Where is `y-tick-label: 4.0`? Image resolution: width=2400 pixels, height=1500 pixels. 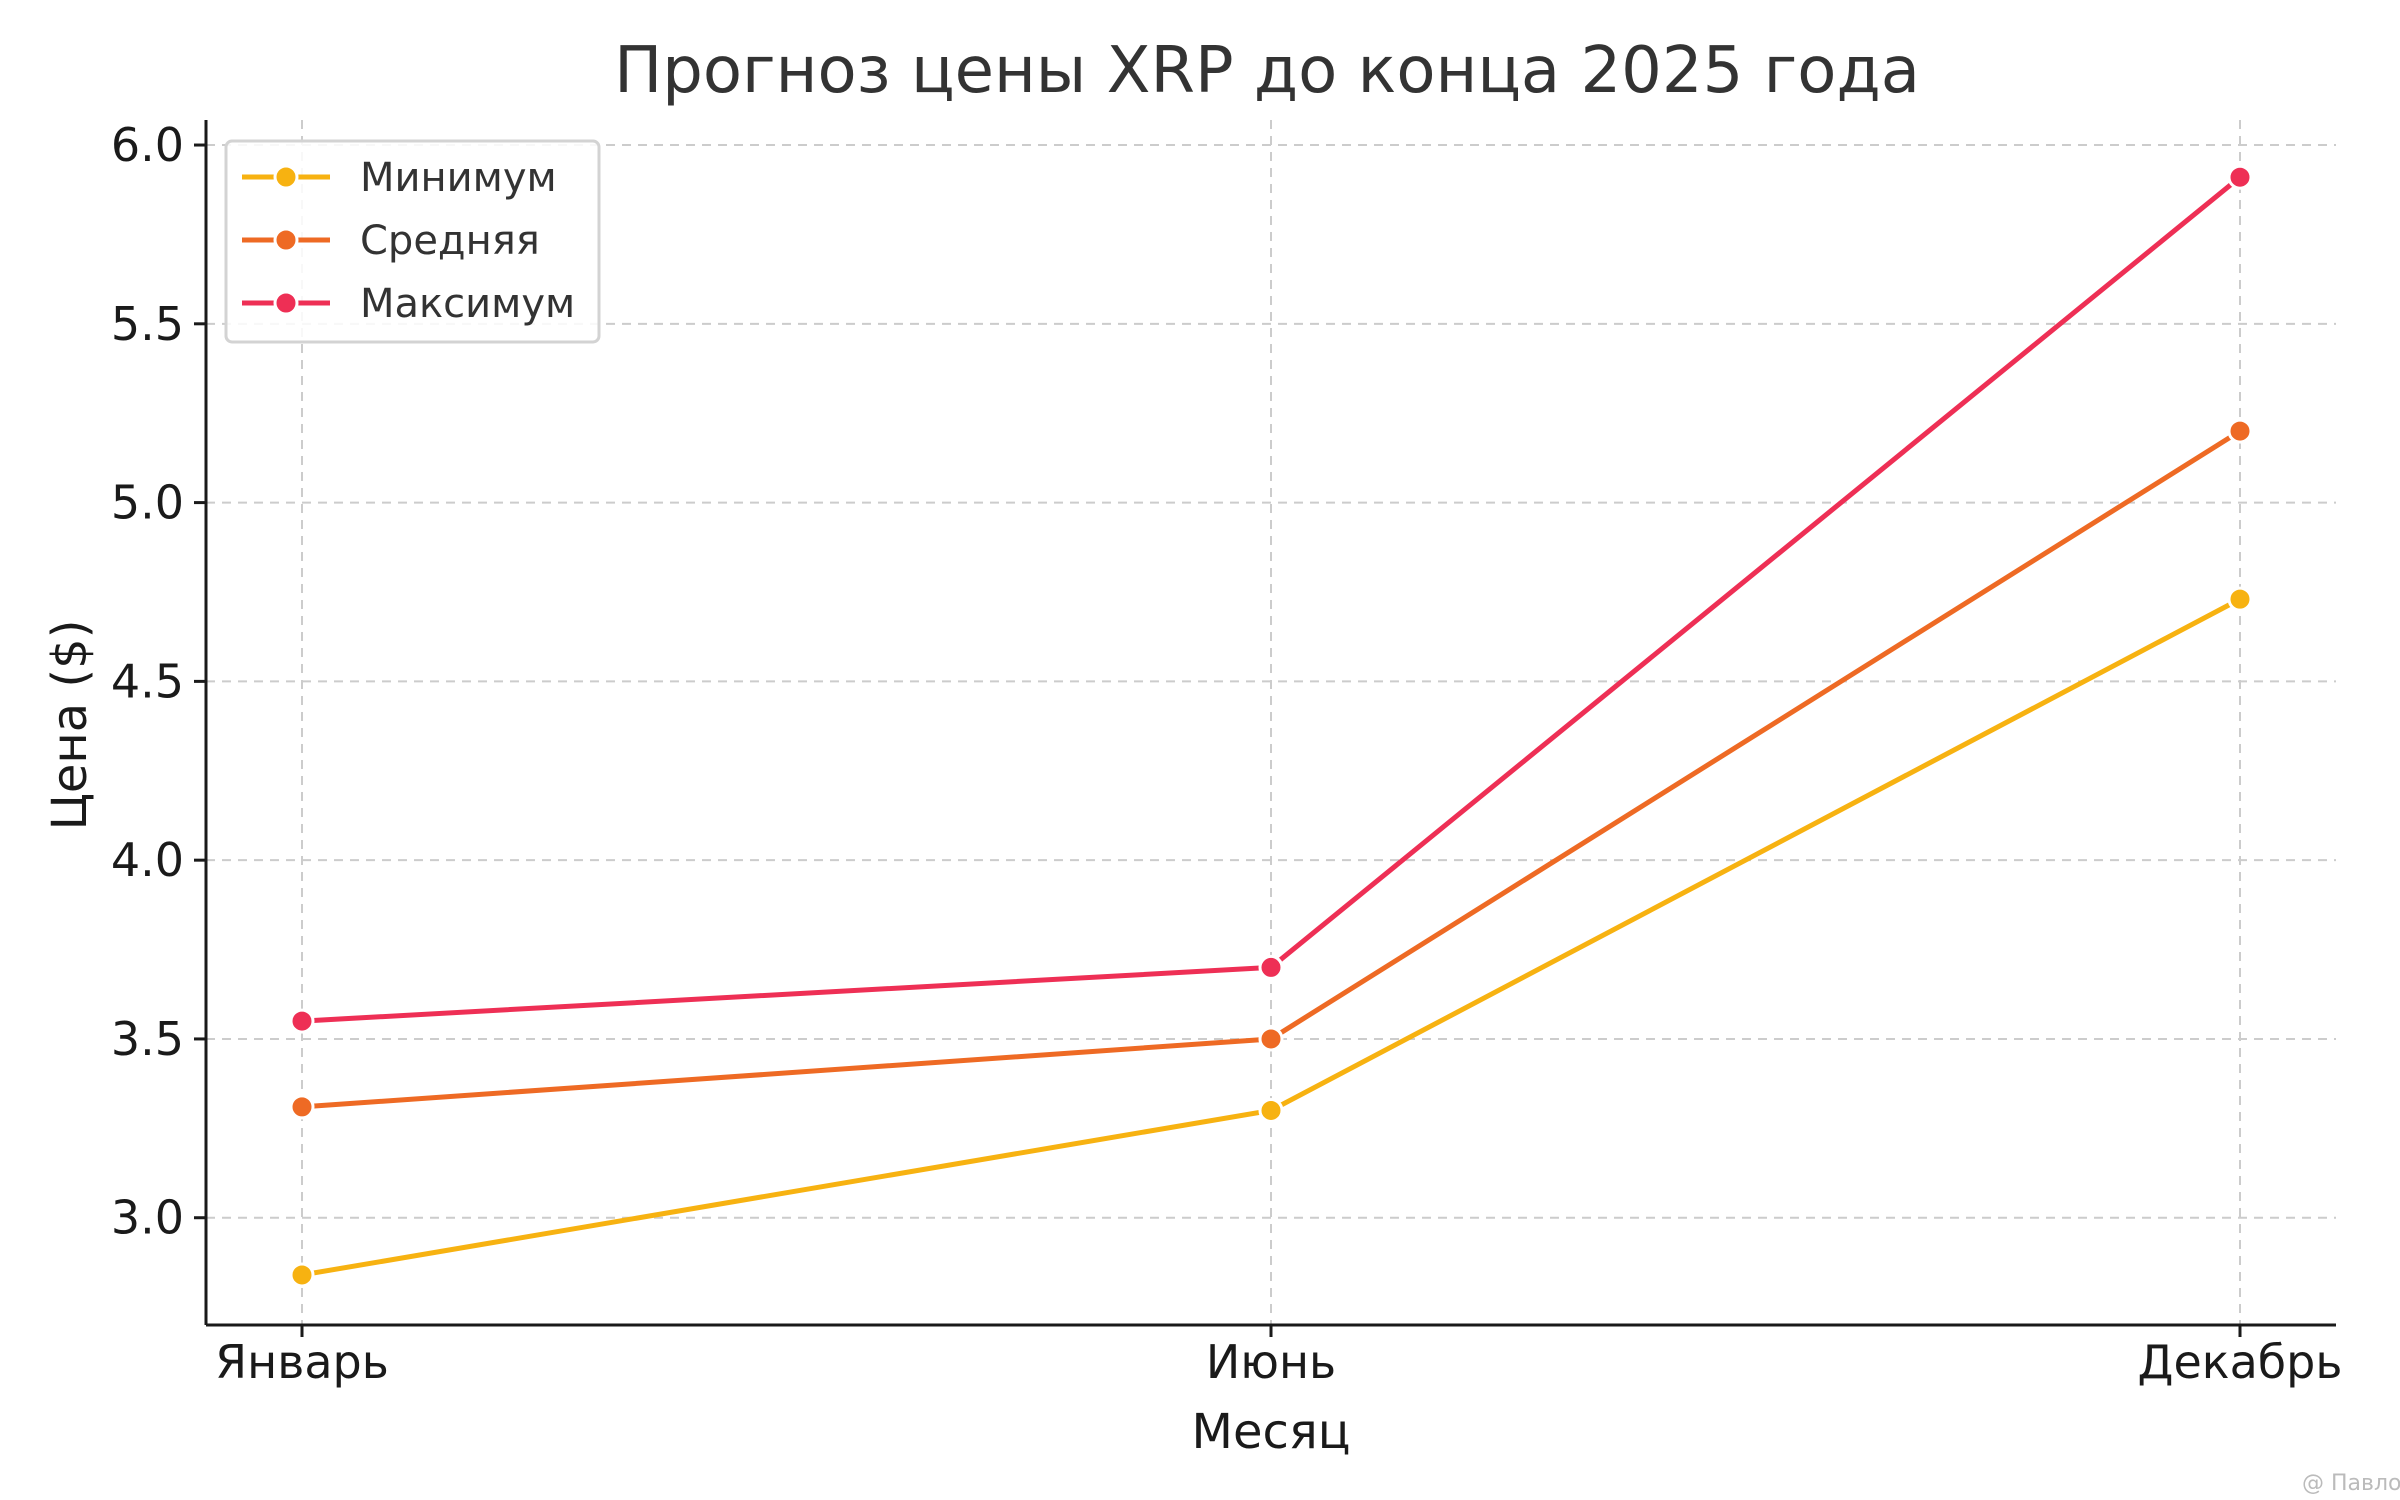
y-tick-label: 4.0 is located at coordinates (147, 860).